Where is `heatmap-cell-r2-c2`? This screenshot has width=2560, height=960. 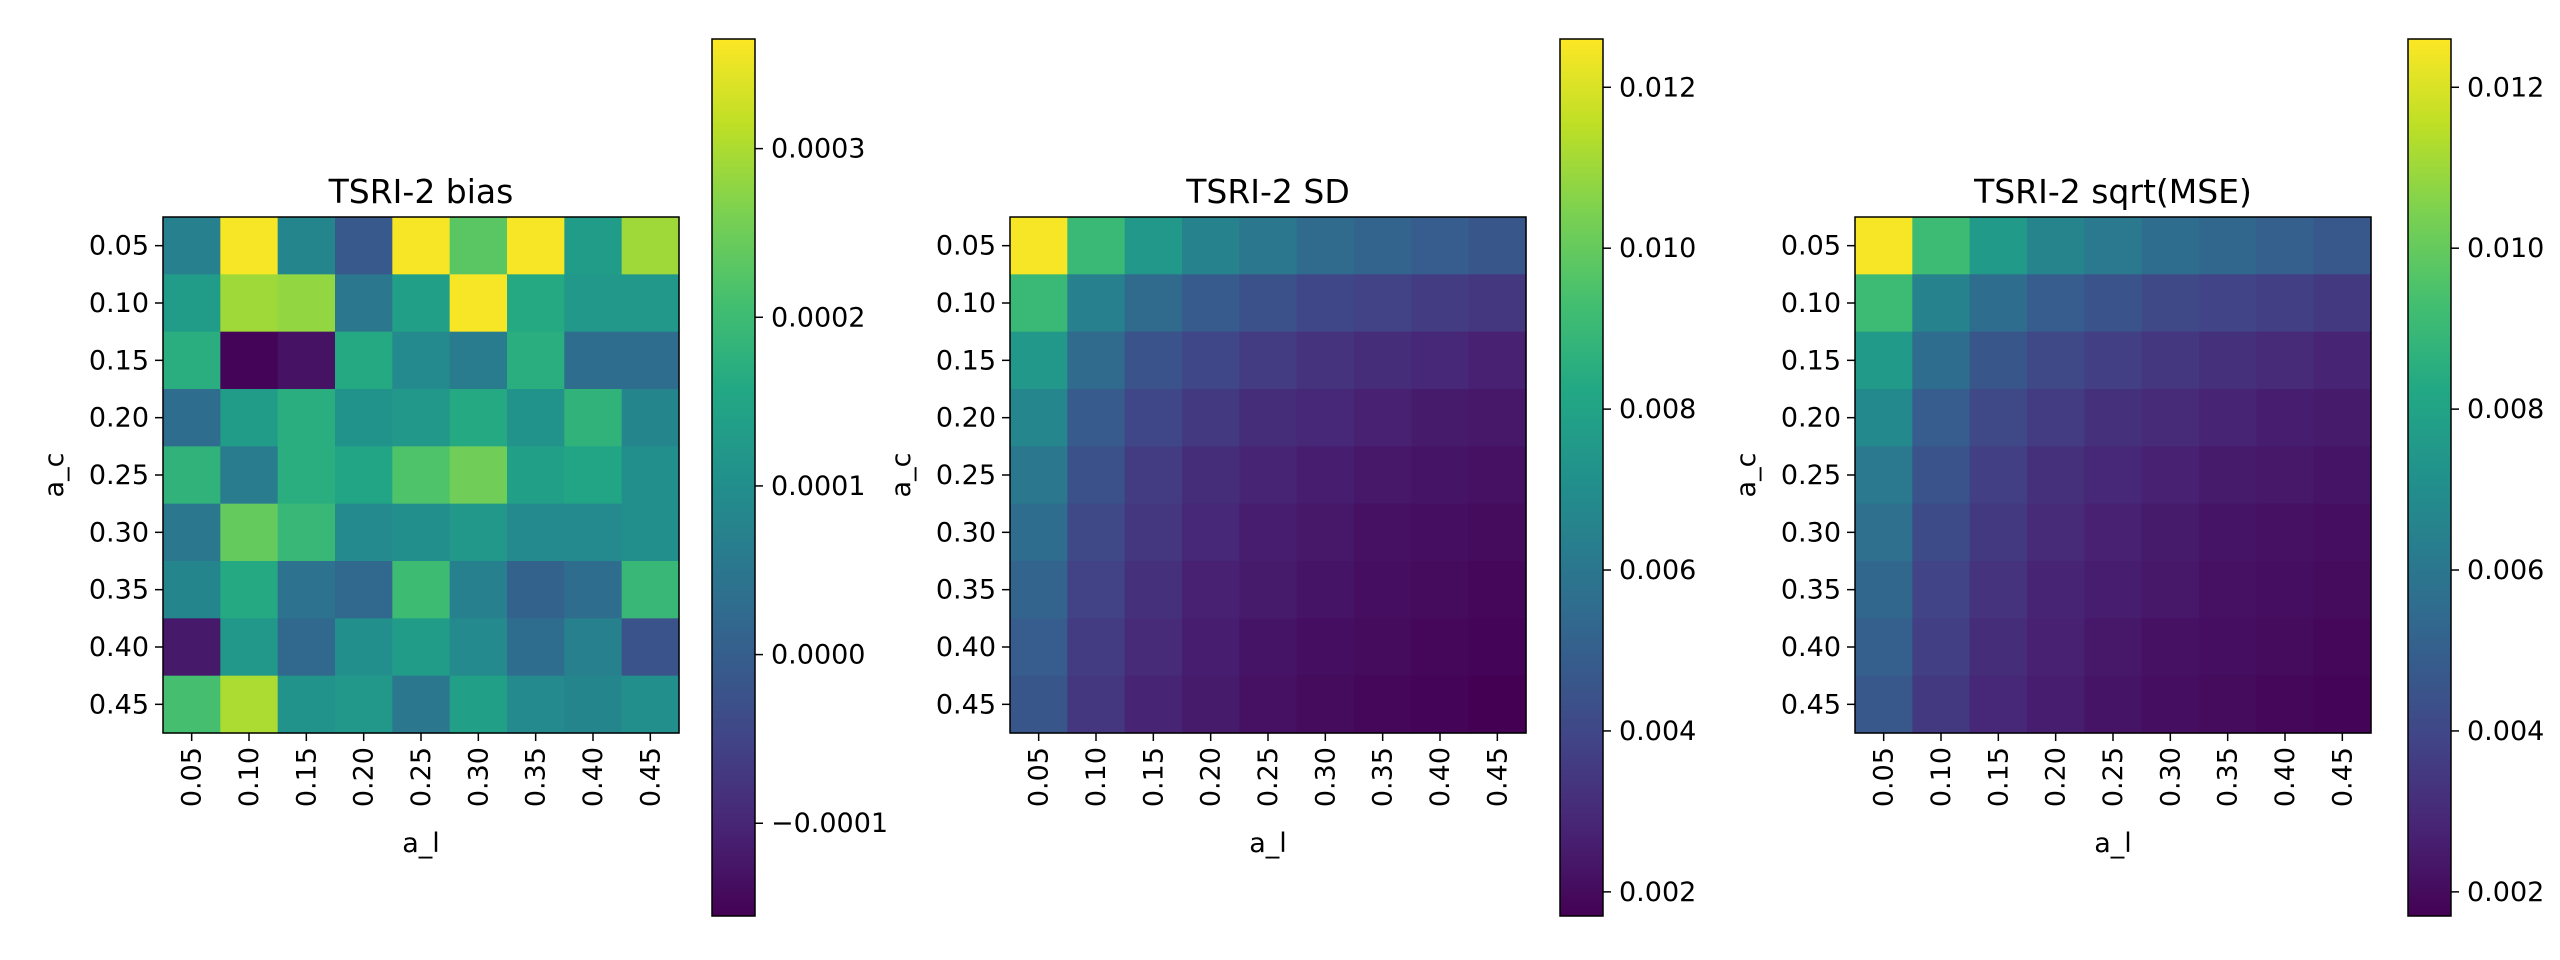 heatmap-cell-r2-c2 is located at coordinates (1096, 303).